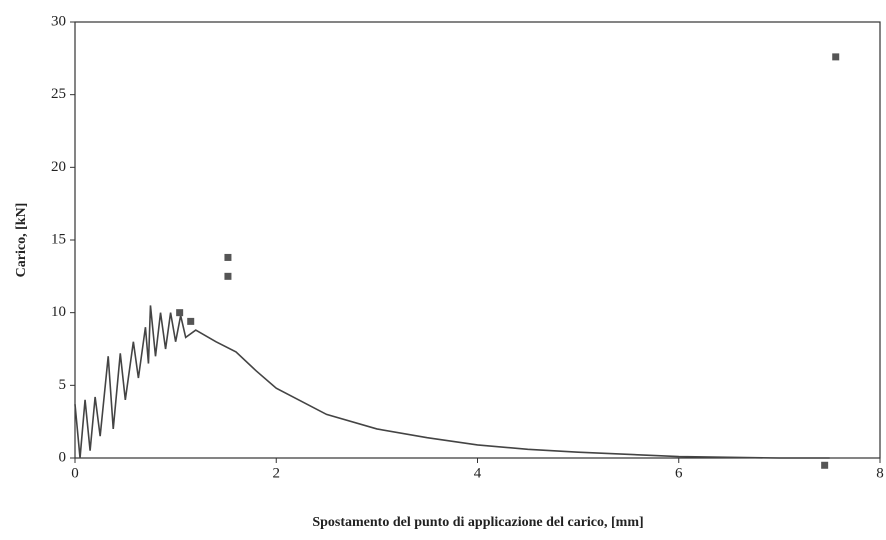 This screenshot has width=886, height=540. I want to click on y-tick-label: 15, so click(58, 239).